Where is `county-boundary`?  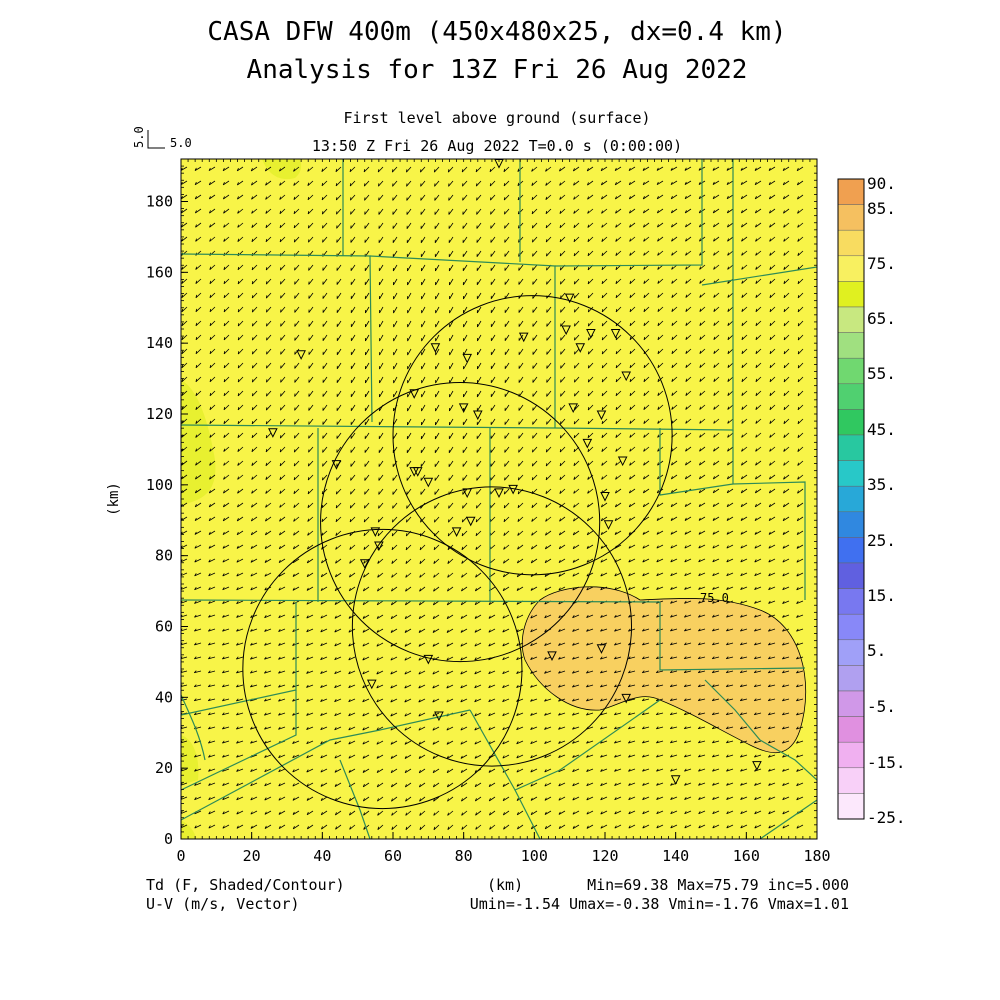
county-boundary is located at coordinates (565, 745).